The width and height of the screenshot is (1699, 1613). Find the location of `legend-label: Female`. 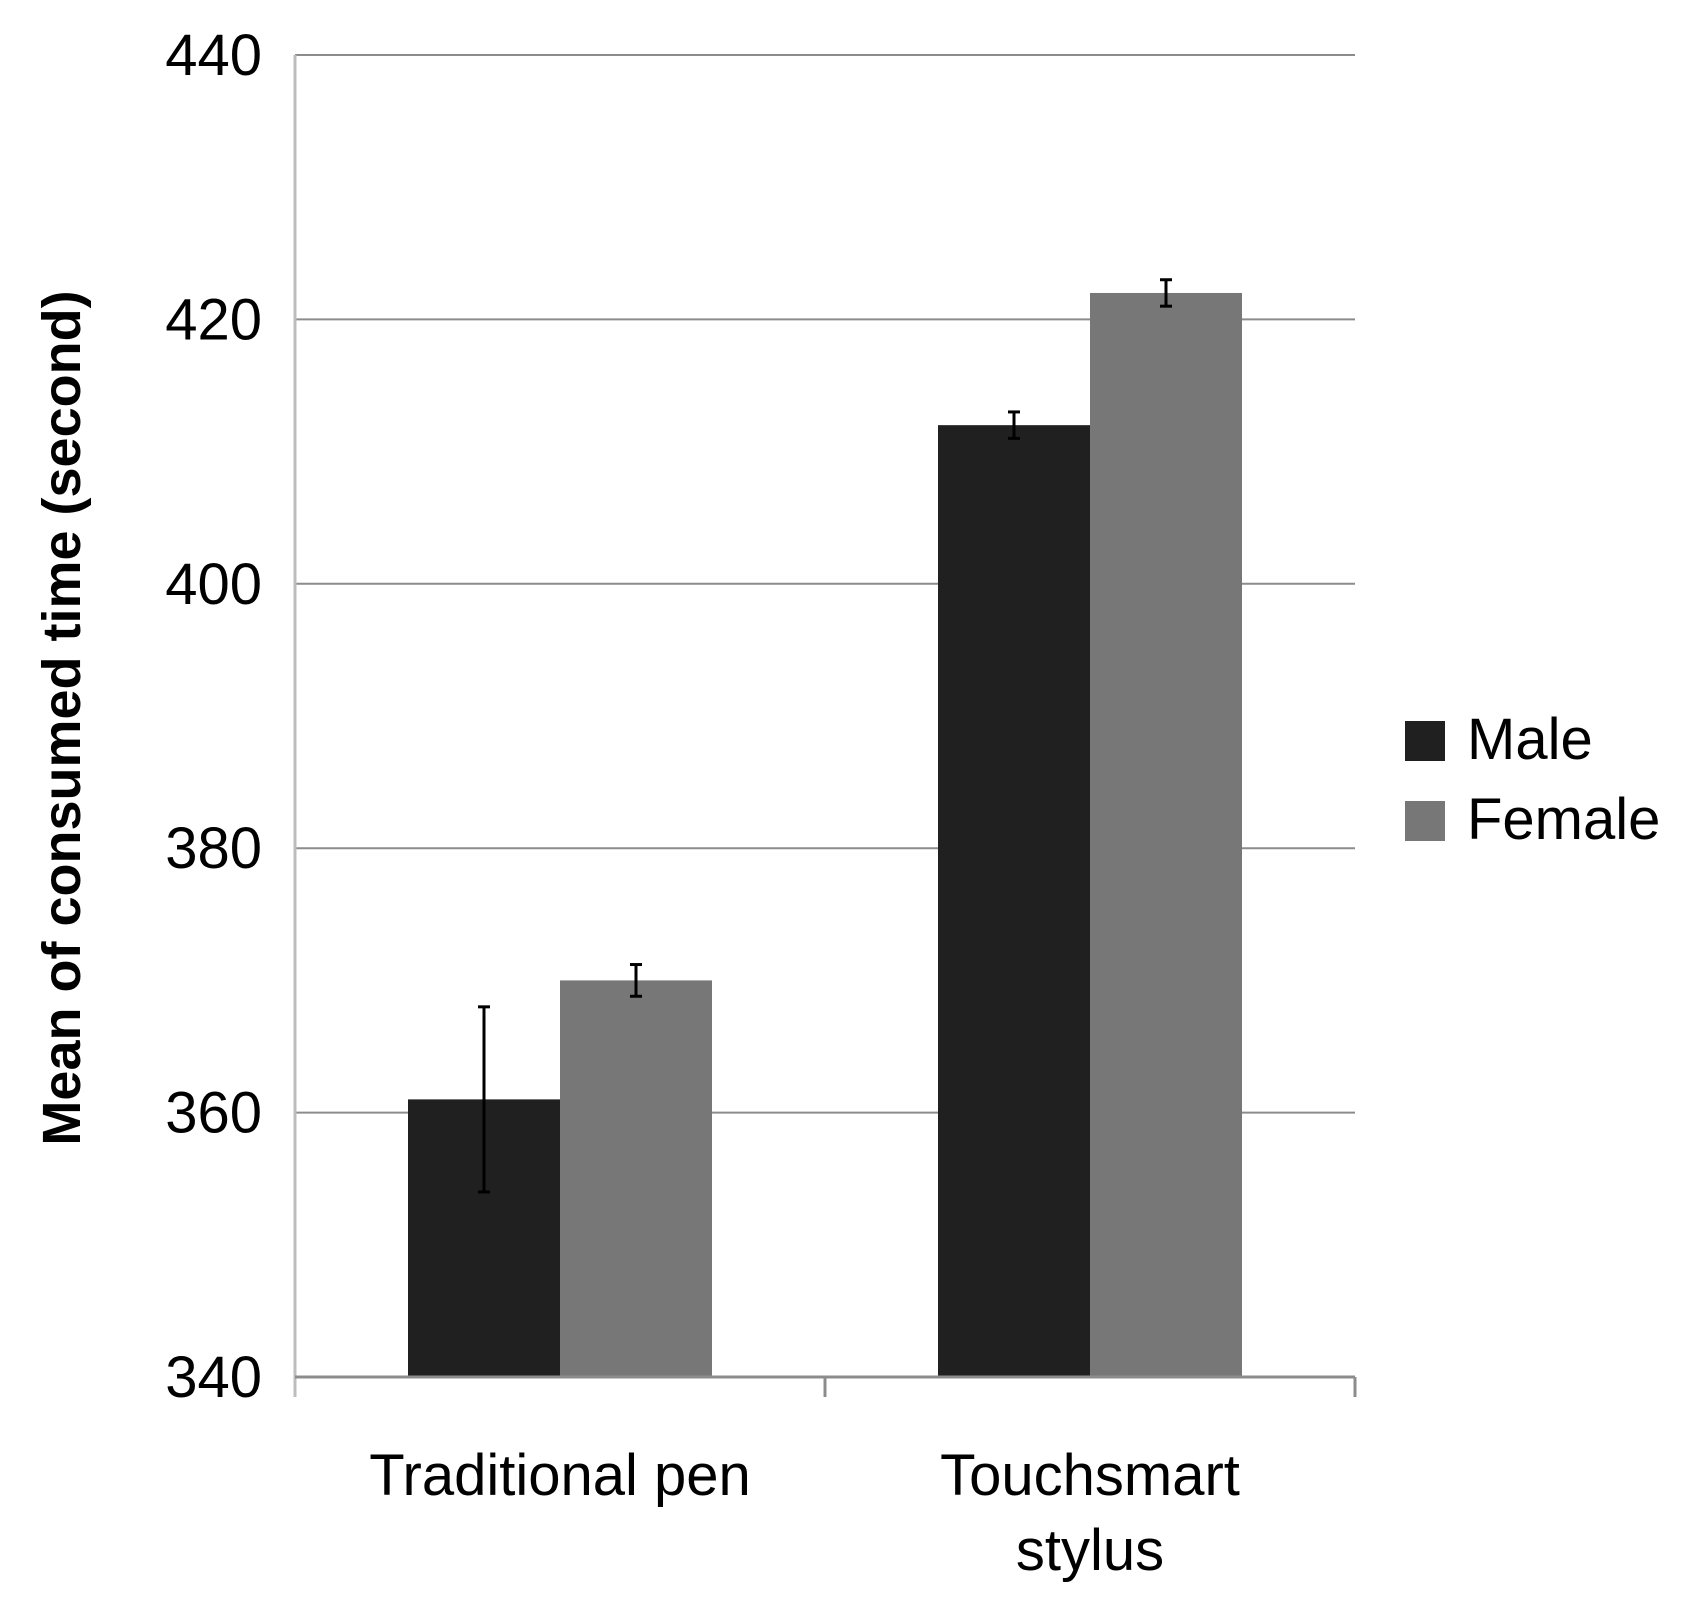

legend-label: Female is located at coordinates (1563, 819).